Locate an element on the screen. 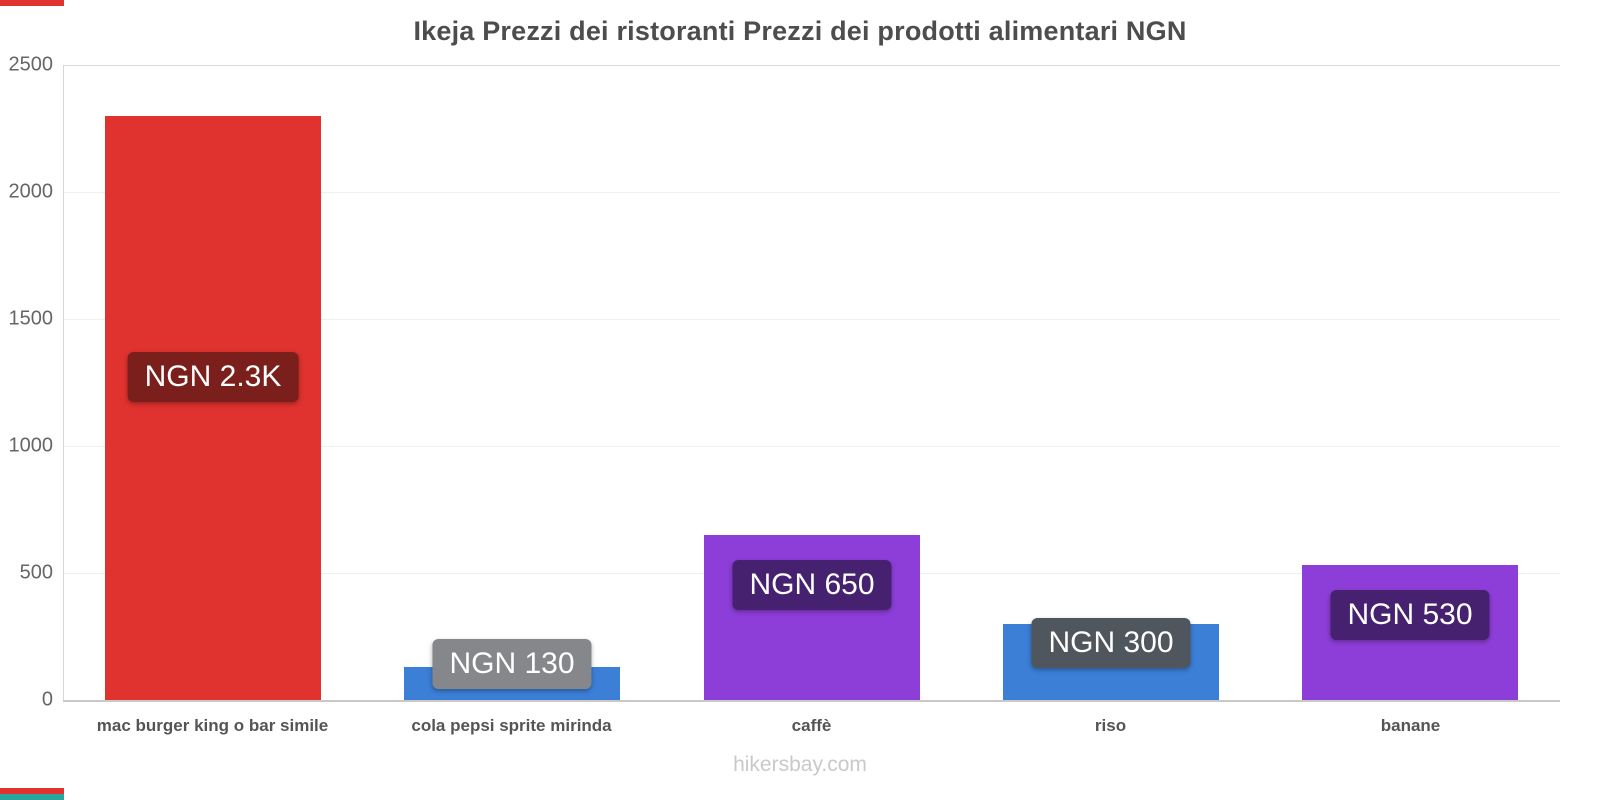 The width and height of the screenshot is (1600, 800). bar-value-label: NGN 530 is located at coordinates (1410, 615).